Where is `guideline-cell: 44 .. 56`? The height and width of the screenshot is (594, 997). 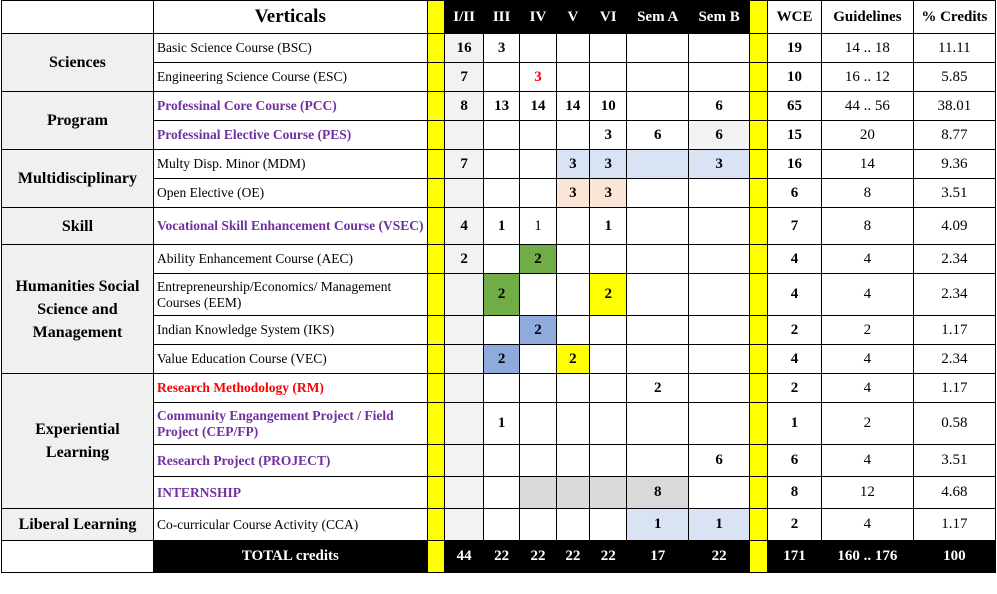
guideline-cell: 44 .. 56 is located at coordinates (867, 106).